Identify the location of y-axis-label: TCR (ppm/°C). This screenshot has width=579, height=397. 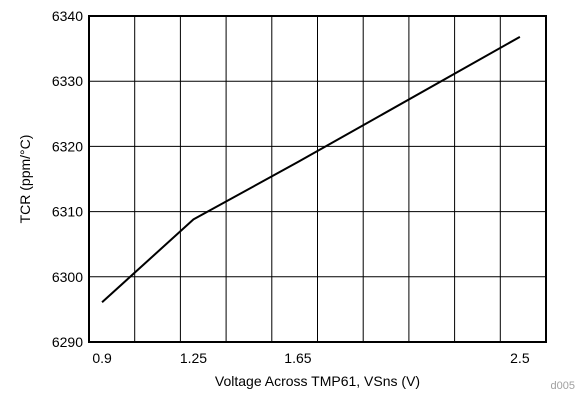
(25, 179).